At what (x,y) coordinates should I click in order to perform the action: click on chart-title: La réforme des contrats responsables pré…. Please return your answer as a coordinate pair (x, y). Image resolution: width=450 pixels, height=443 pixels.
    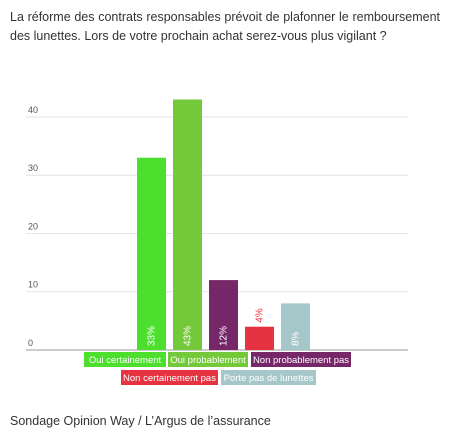
    Looking at the image, I should click on (225, 26).